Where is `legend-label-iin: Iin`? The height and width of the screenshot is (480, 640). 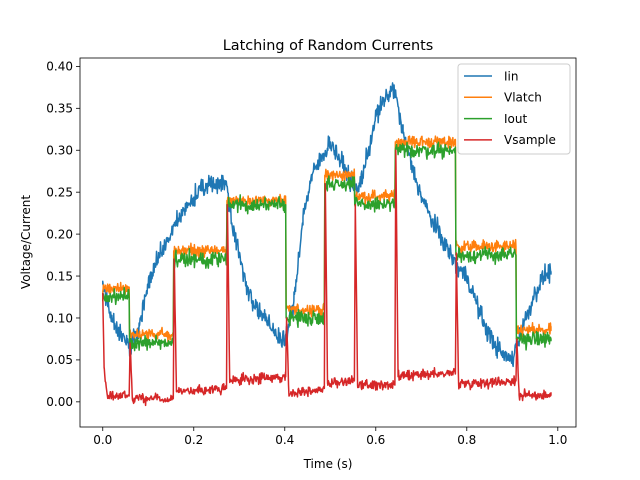 legend-label-iin: Iin is located at coordinates (511, 76).